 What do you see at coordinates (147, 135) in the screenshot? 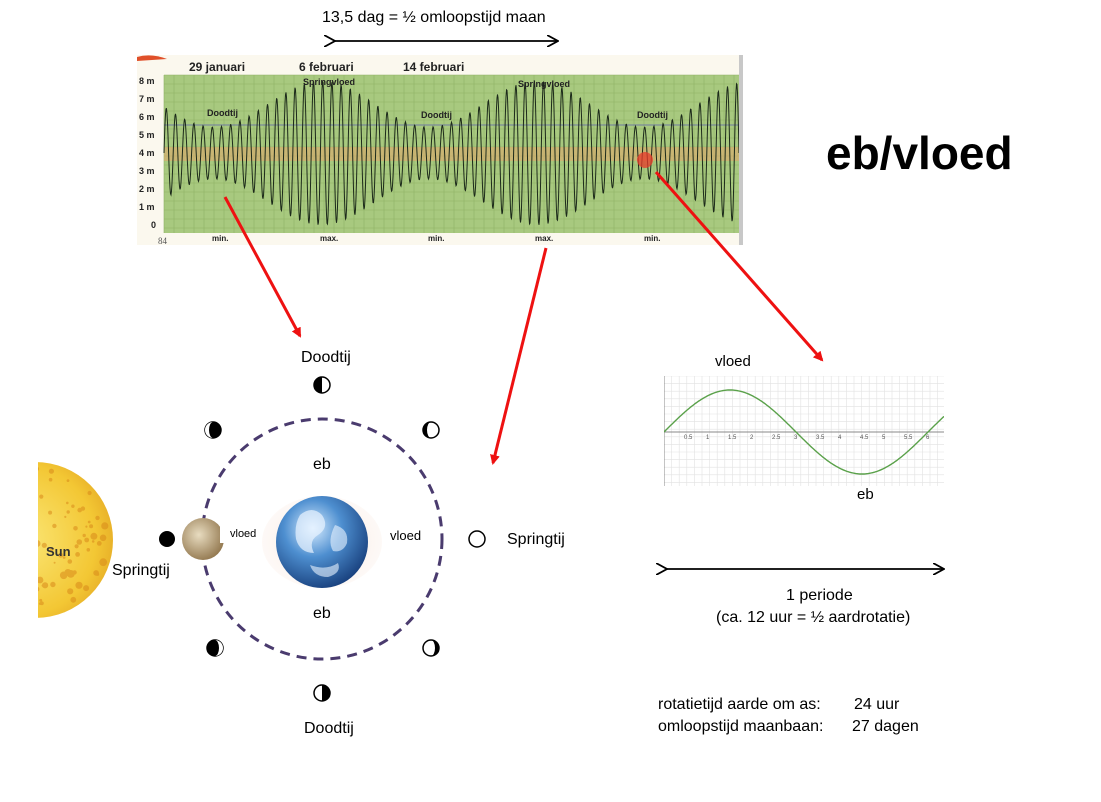
I see `y-tick: 5 m` at bounding box center [147, 135].